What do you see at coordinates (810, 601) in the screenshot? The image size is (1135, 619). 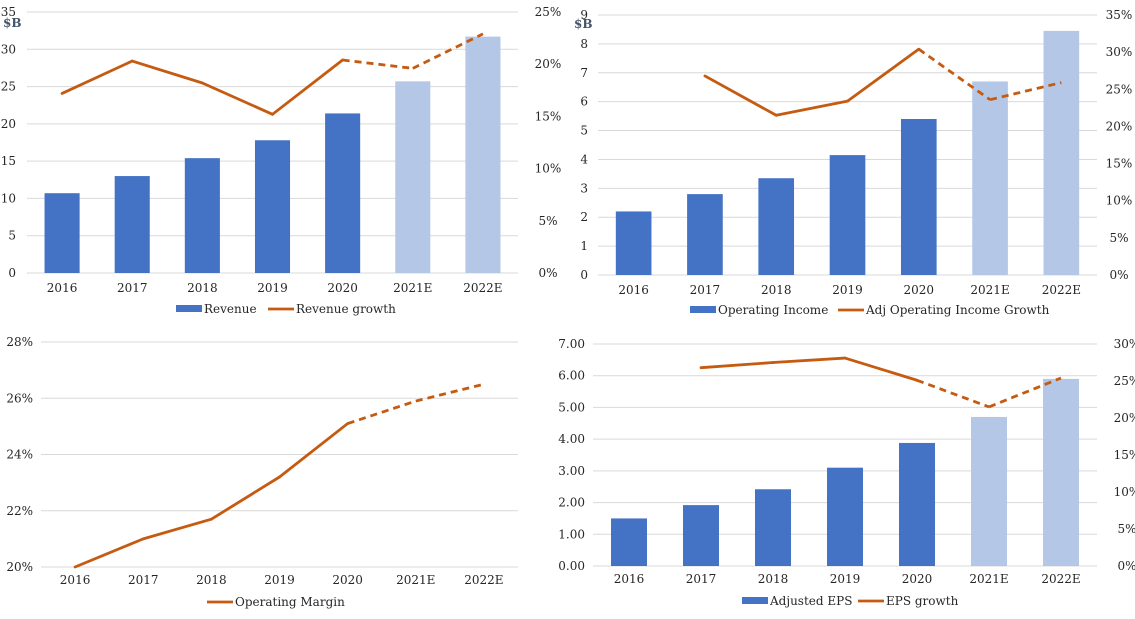 I see `legend-label: Adjusted EPS` at bounding box center [810, 601].